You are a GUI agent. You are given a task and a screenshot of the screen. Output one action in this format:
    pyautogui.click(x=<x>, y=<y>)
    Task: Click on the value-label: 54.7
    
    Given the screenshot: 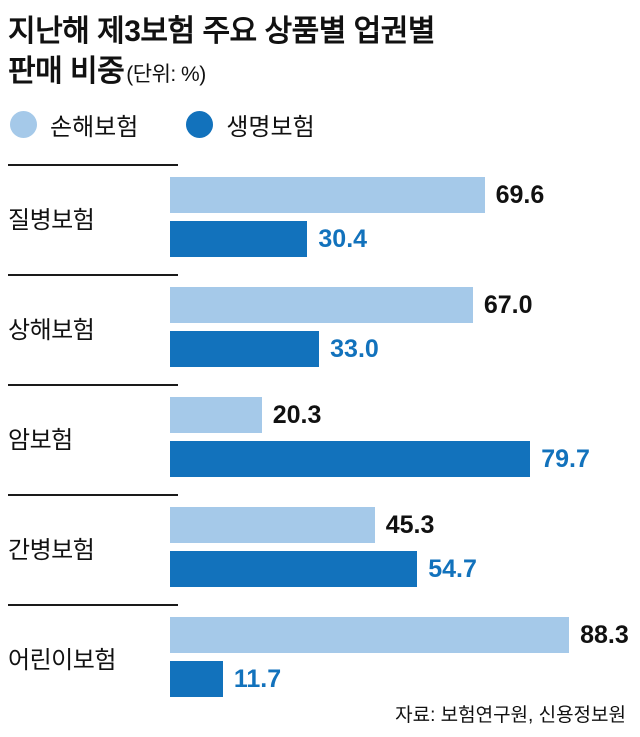 What is the action you would take?
    pyautogui.click(x=452, y=568)
    